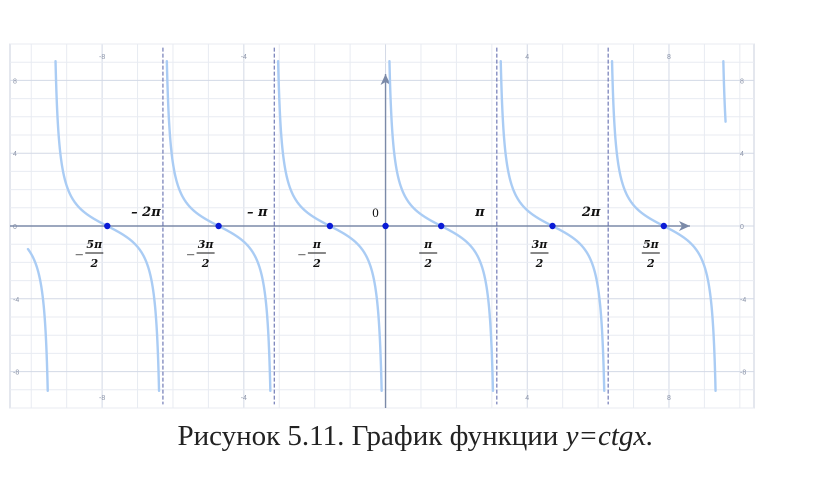 The image size is (831, 494). What do you see at coordinates (669, 57) in the screenshot?
I see `x-tick-label-top: 8` at bounding box center [669, 57].